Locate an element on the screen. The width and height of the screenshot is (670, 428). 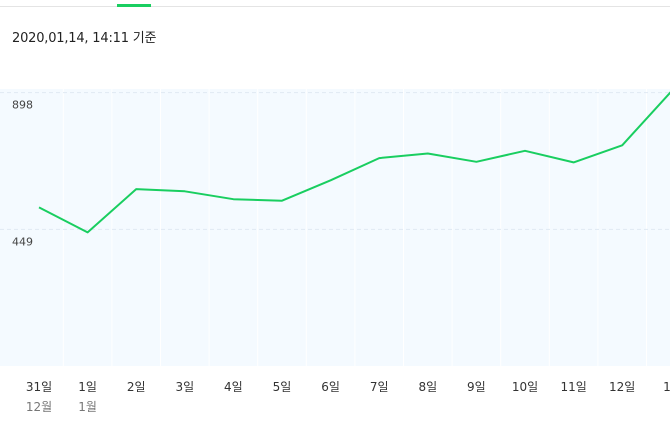
y-tick-label: 449 is located at coordinates (22, 241).